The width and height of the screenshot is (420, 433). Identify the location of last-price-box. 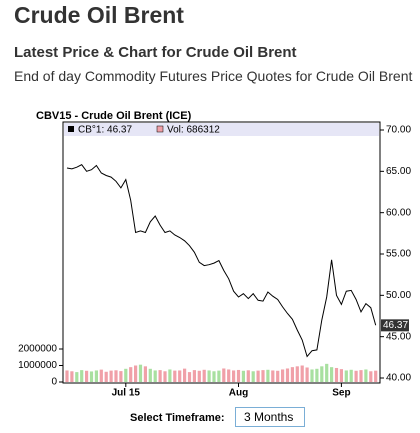
(395, 325).